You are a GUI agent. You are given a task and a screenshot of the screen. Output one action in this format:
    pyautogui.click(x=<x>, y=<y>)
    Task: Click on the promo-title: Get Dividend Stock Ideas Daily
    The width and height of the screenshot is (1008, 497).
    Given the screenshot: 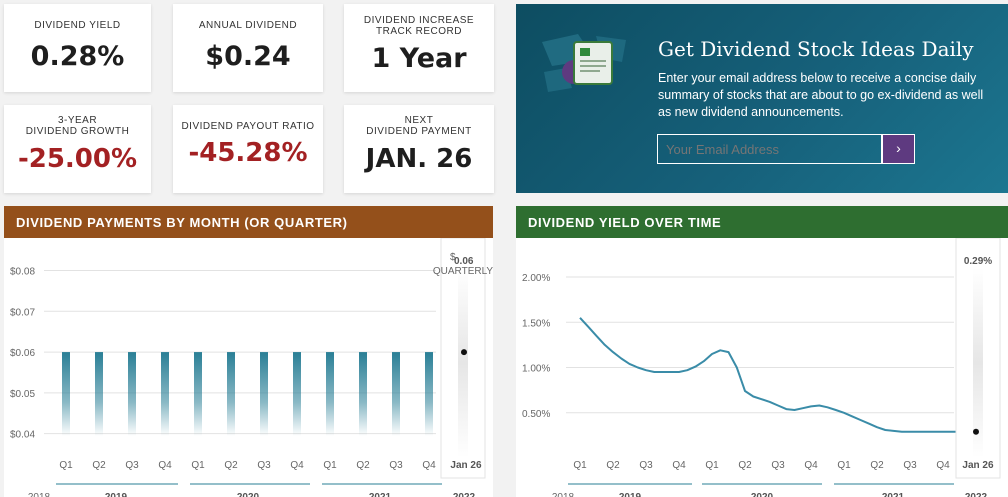 What is the action you would take?
    pyautogui.click(x=816, y=49)
    